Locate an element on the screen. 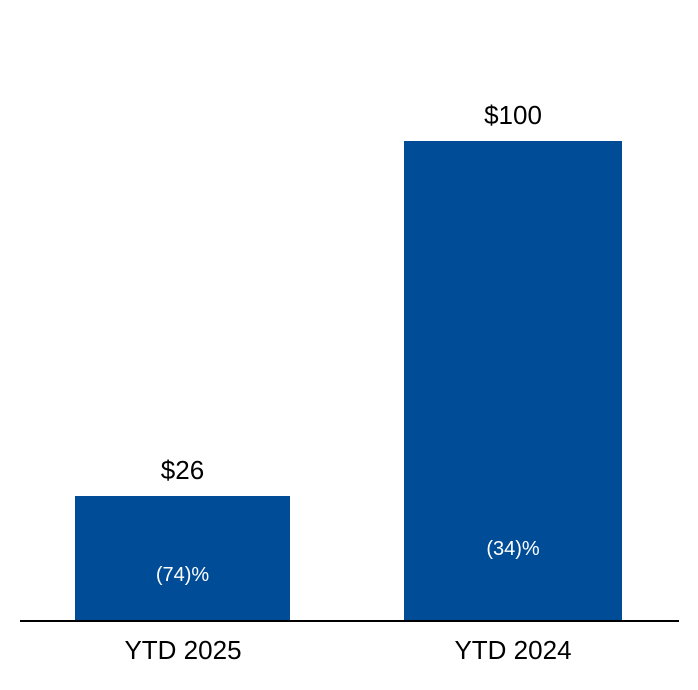  bar-percent-change-label: (34)% is located at coordinates (513, 549).